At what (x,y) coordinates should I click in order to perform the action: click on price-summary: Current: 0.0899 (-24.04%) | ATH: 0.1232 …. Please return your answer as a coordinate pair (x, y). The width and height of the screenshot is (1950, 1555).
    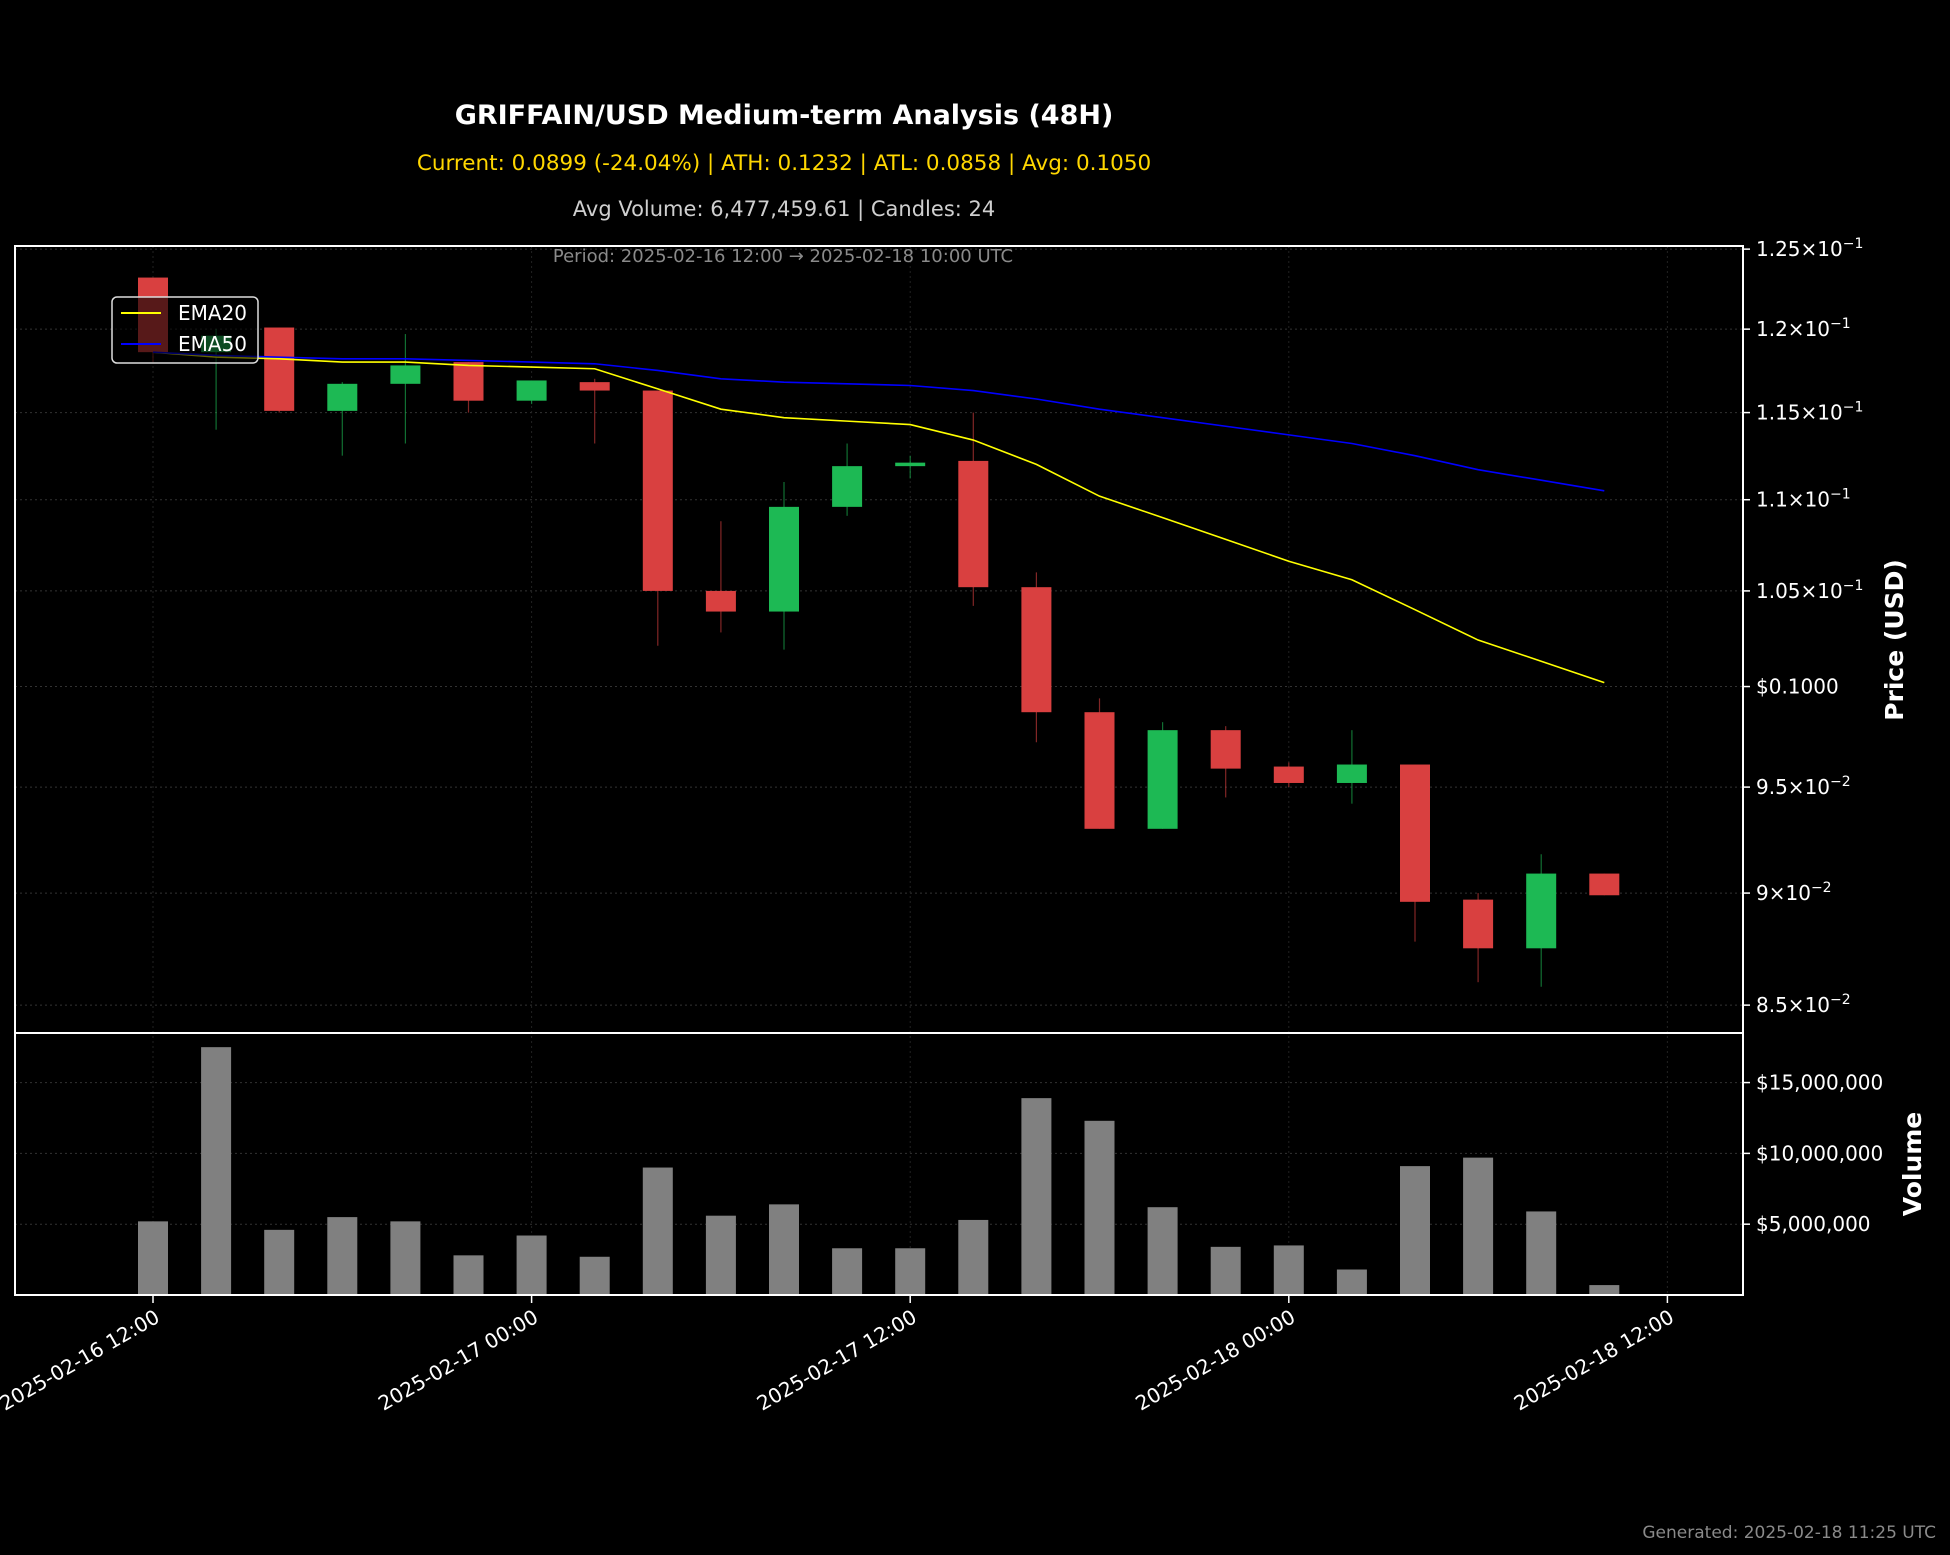
    Looking at the image, I should click on (784, 163).